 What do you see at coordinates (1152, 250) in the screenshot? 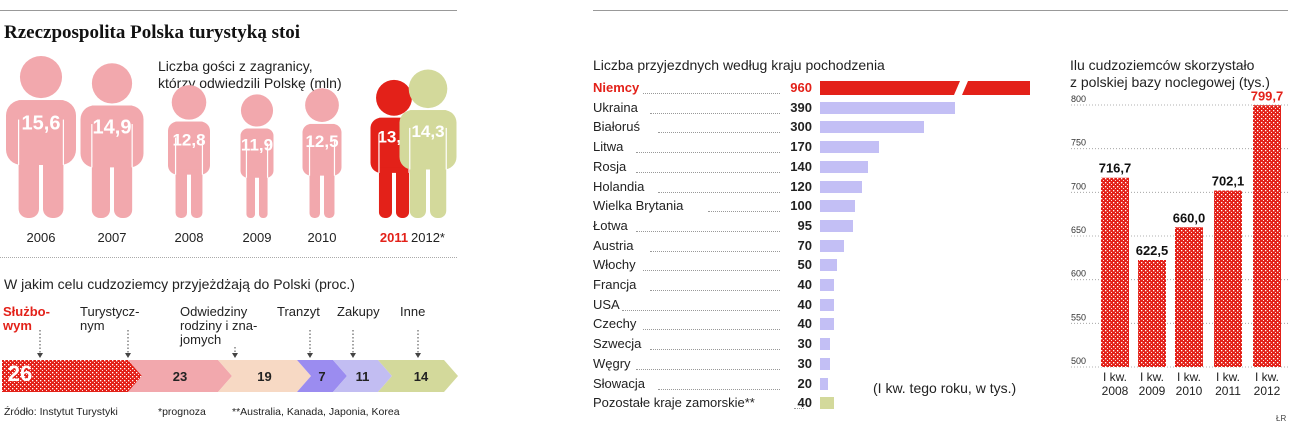
I see `acc-value-1: 622,5` at bounding box center [1152, 250].